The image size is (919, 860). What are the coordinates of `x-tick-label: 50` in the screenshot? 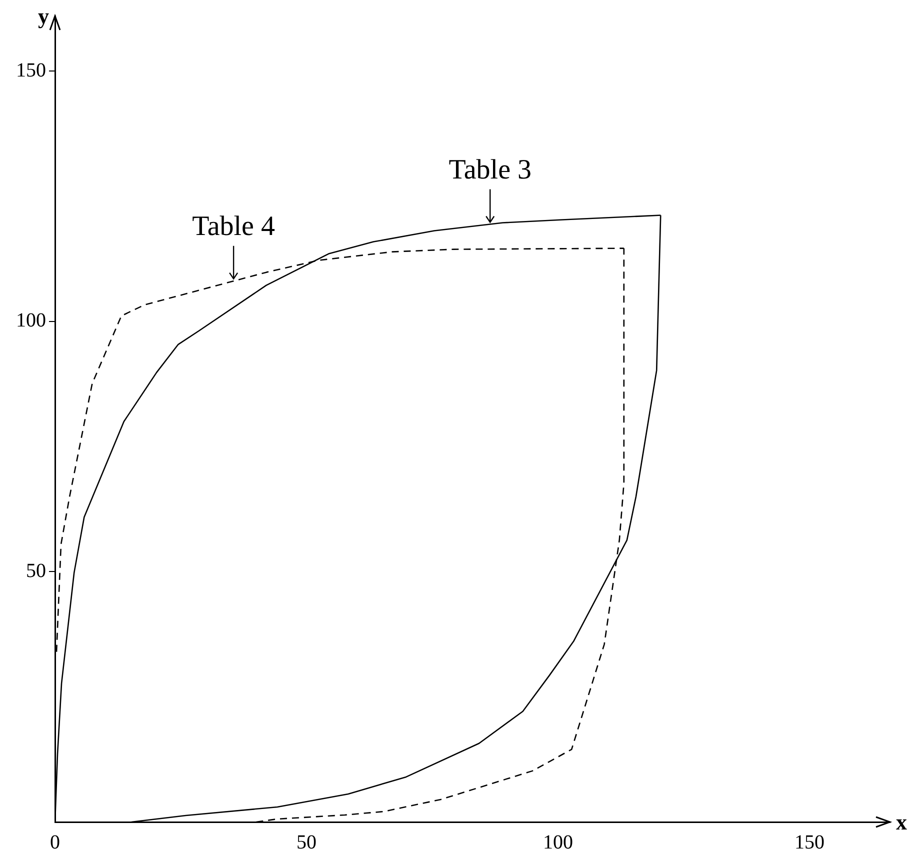 It's located at (306, 842).